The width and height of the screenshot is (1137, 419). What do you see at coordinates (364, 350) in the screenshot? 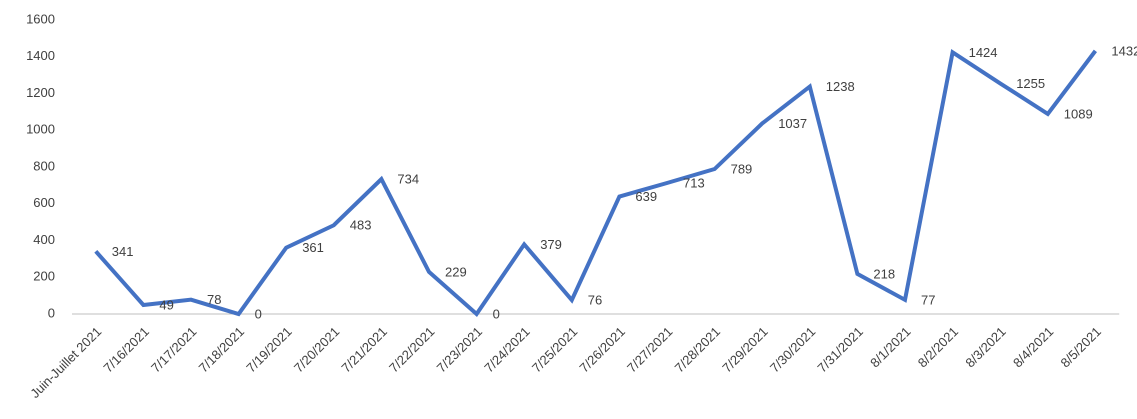
I see `x-tick-label: 7/21/2021` at bounding box center [364, 350].